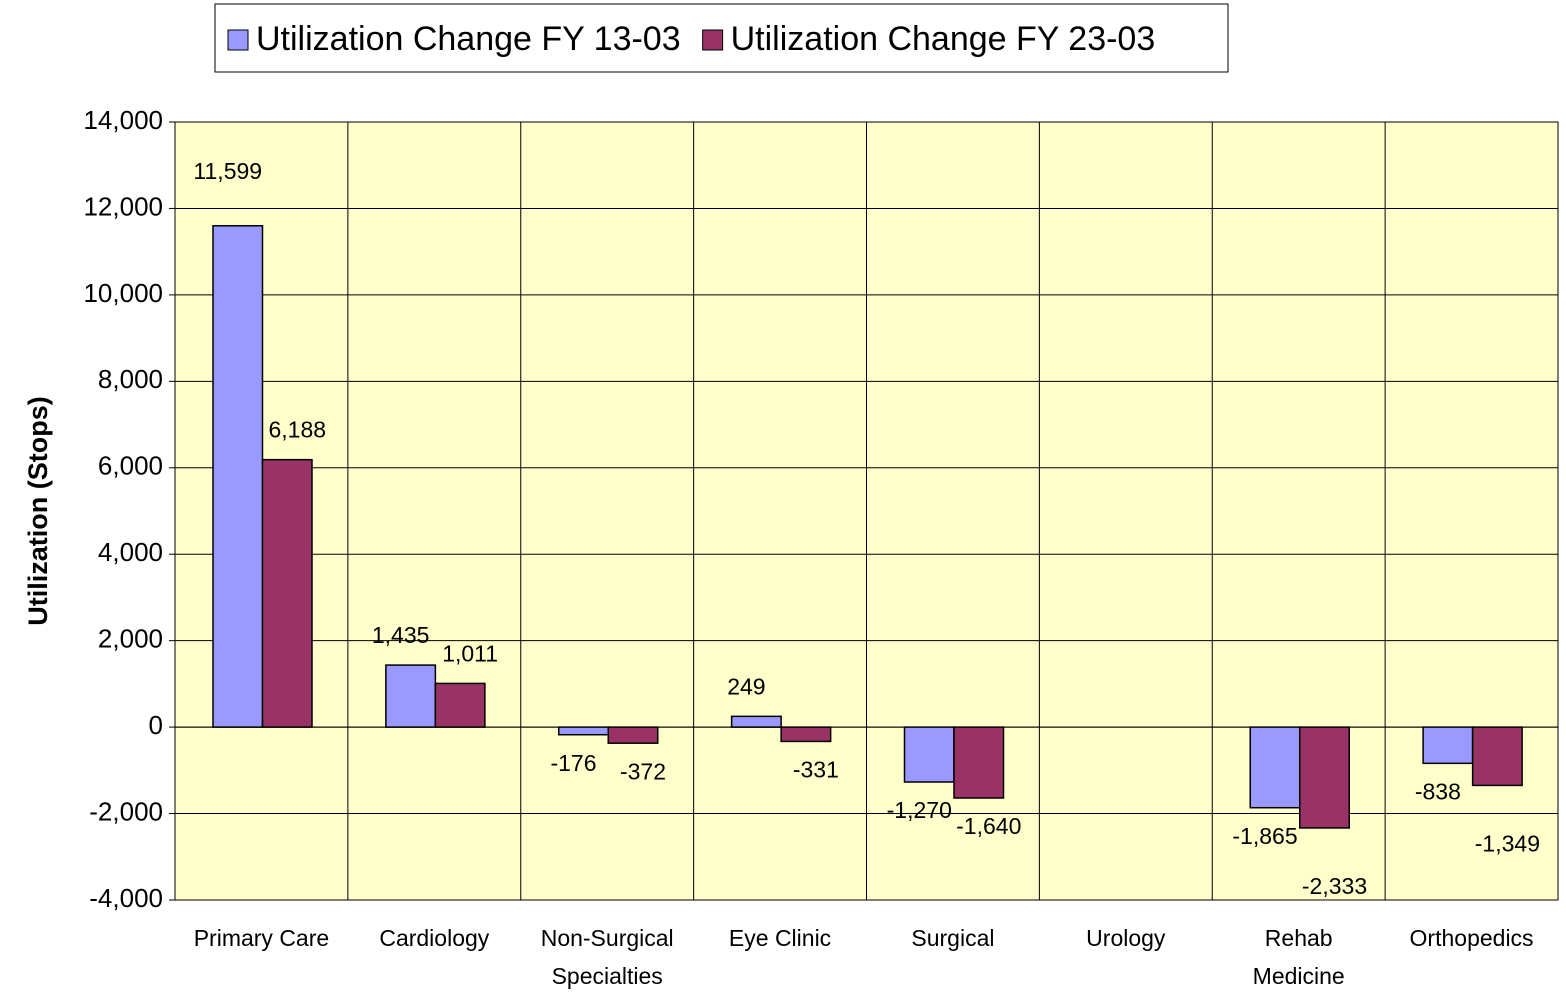  Describe the element at coordinates (434, 938) in the screenshot. I see `x-tick-label: Cardiology` at that location.